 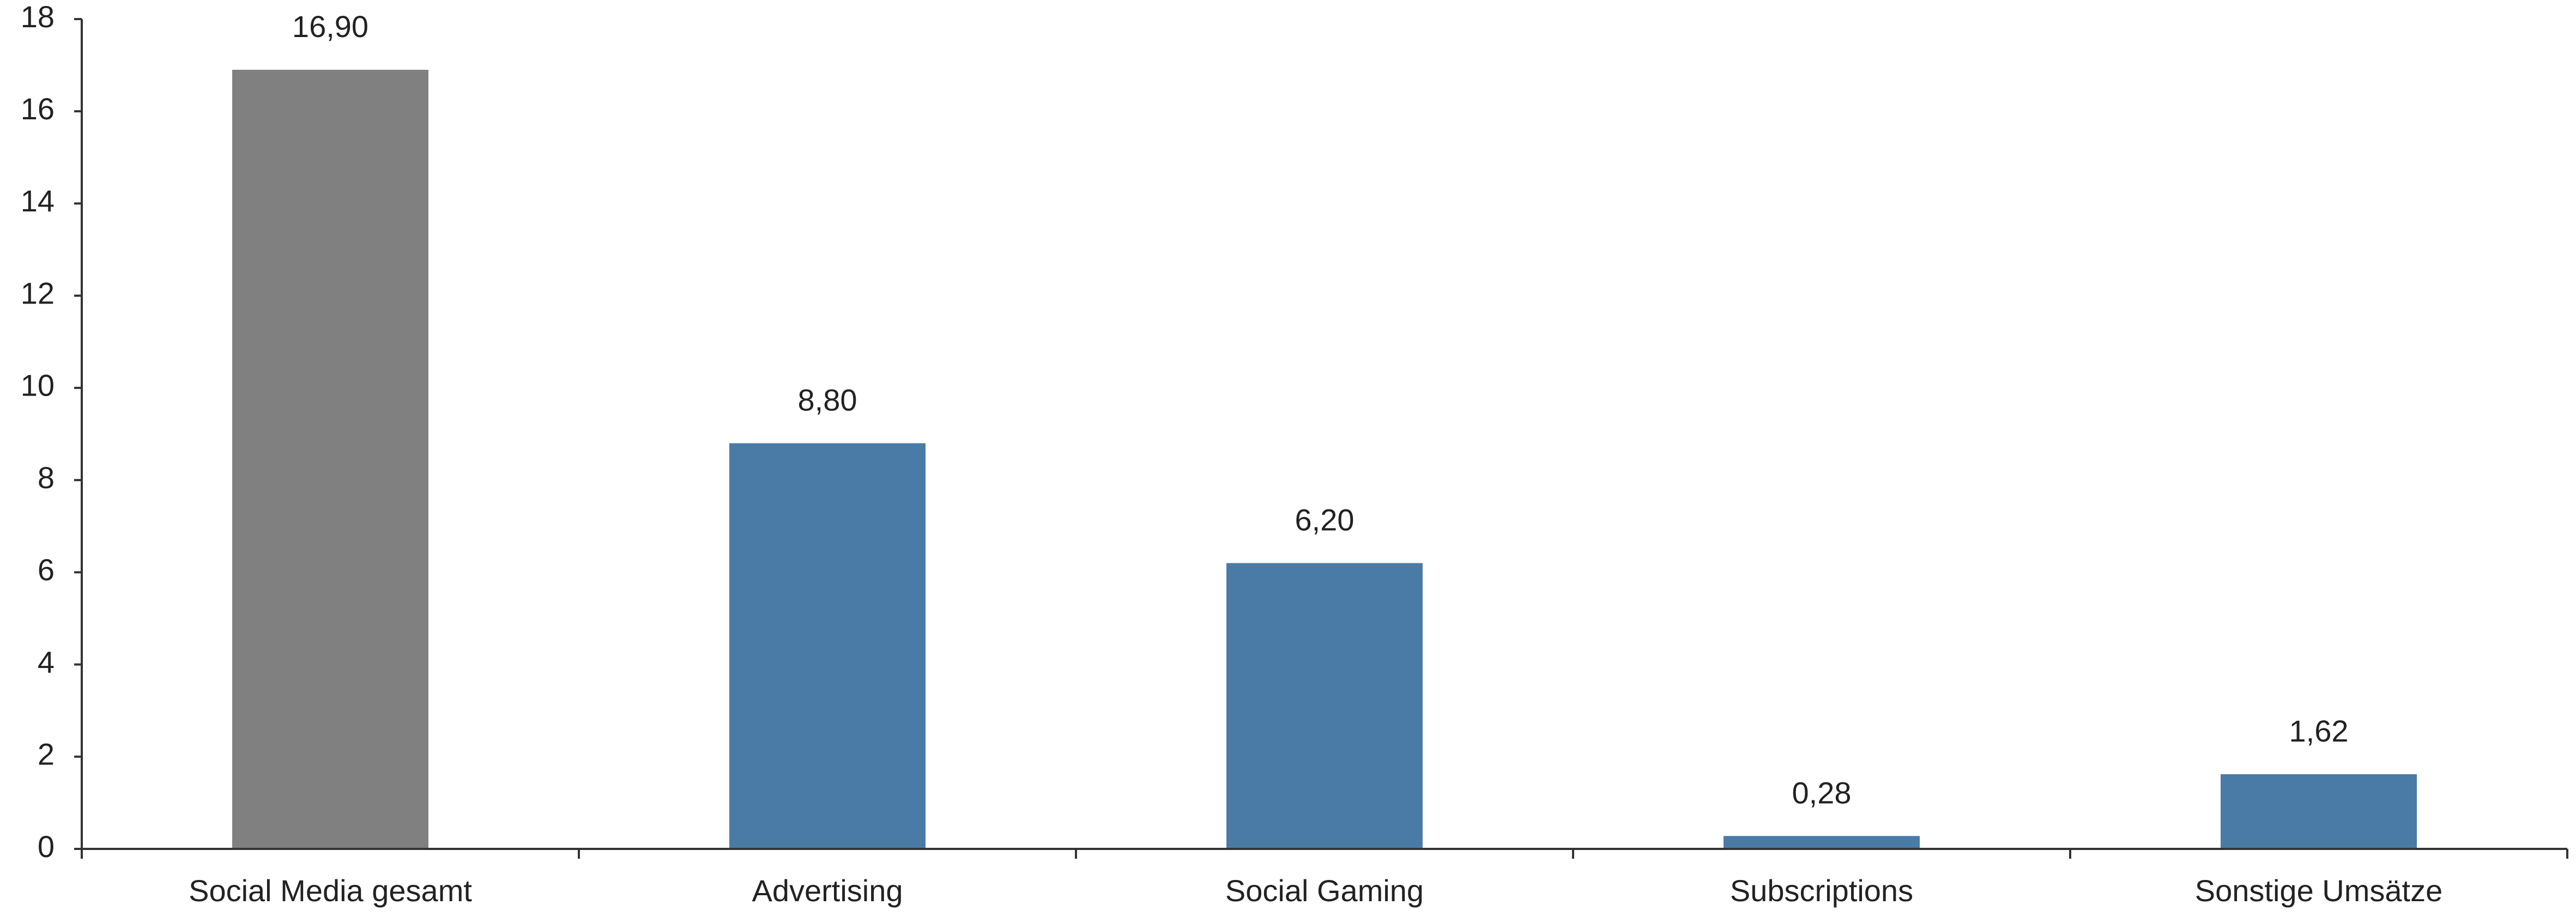 What do you see at coordinates (2319, 731) in the screenshot?
I see `data-label: 1,62` at bounding box center [2319, 731].